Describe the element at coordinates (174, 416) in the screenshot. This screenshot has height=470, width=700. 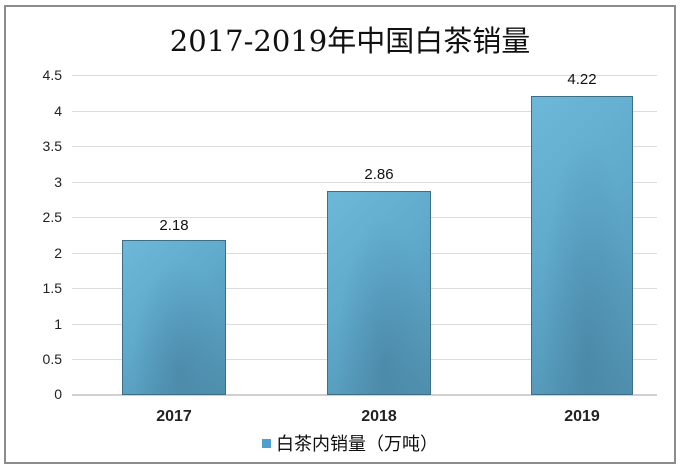
I see `x-tick-label: 2017` at that location.